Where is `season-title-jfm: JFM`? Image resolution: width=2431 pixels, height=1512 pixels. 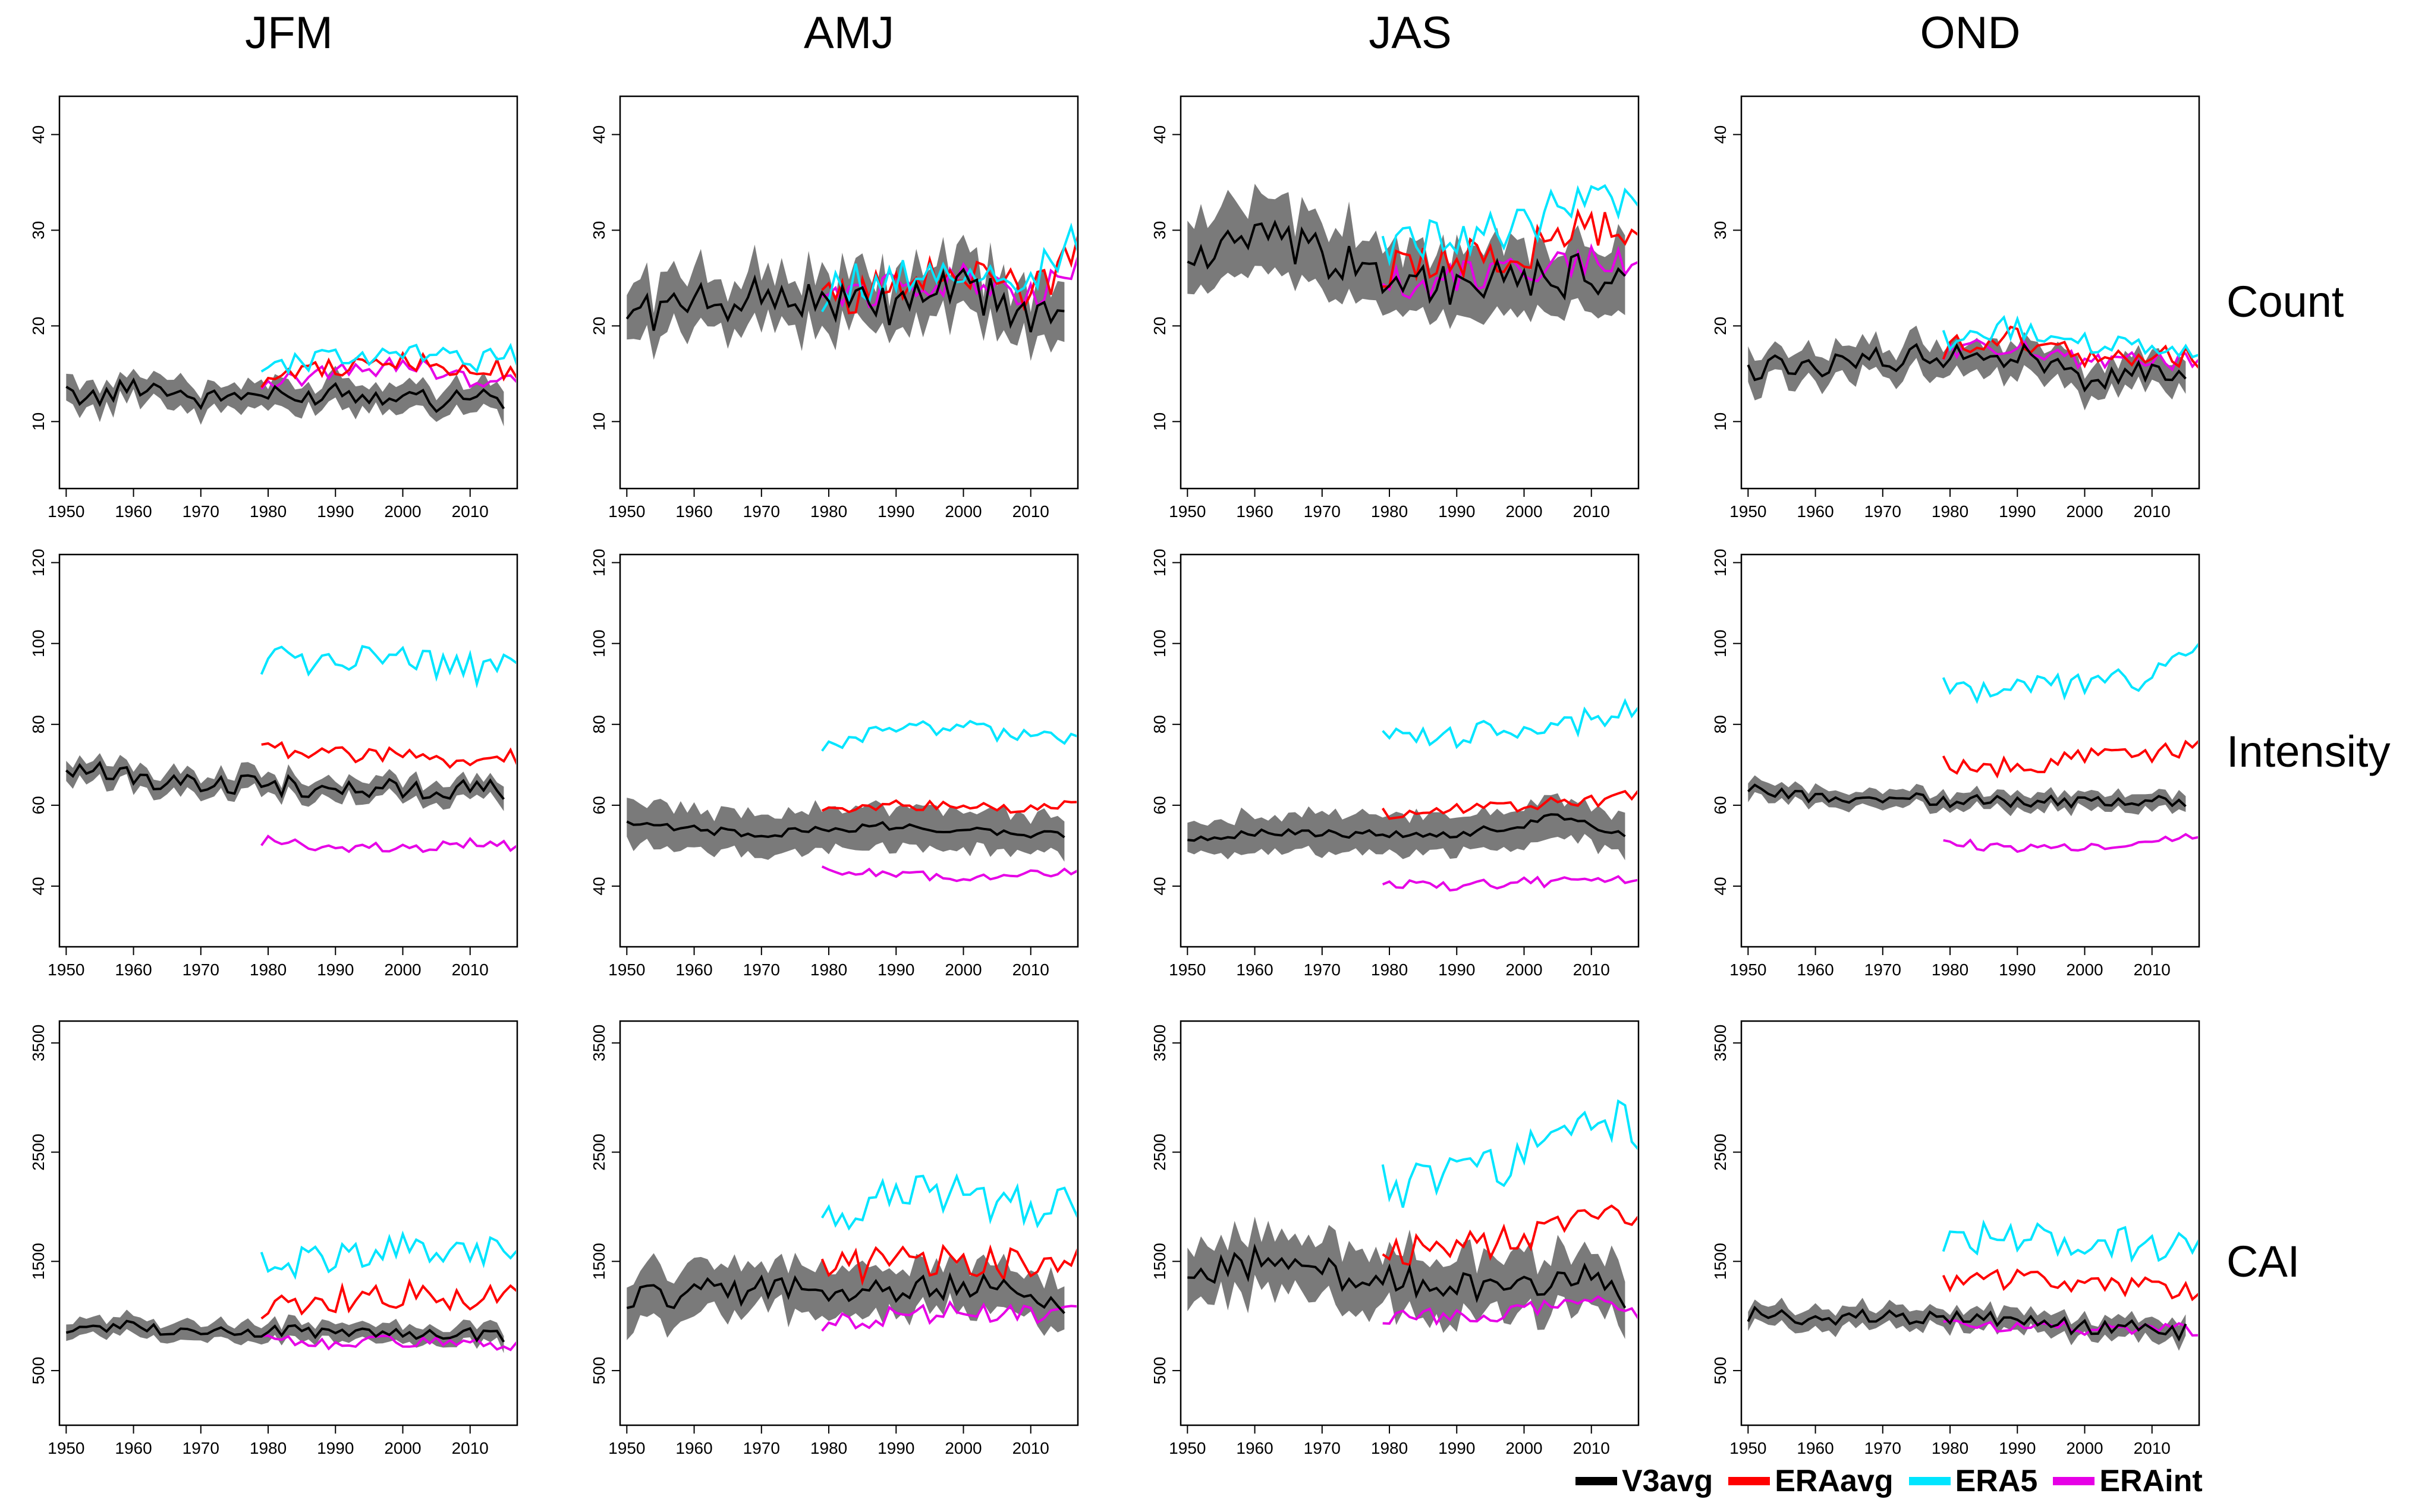
season-title-jfm: JFM is located at coordinates (289, 33).